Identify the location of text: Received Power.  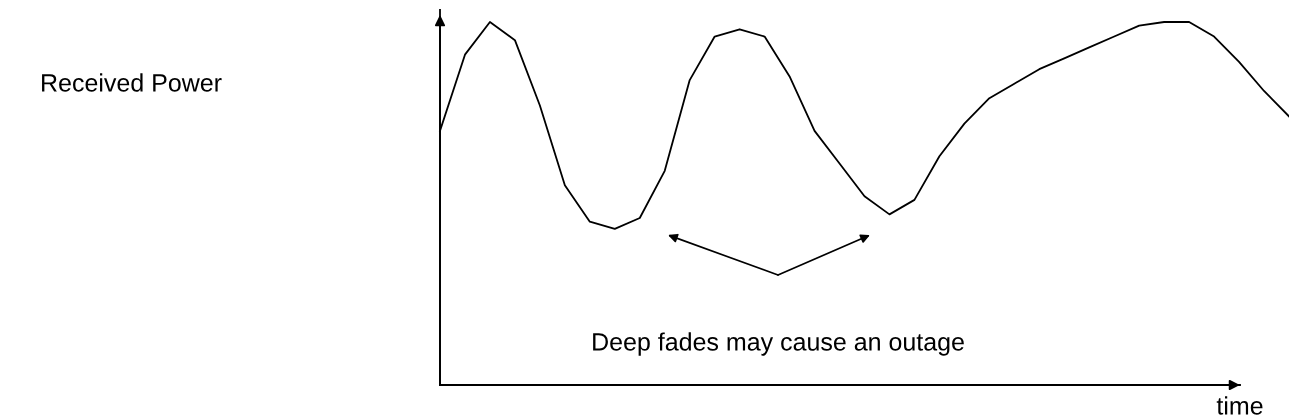
(132, 82).